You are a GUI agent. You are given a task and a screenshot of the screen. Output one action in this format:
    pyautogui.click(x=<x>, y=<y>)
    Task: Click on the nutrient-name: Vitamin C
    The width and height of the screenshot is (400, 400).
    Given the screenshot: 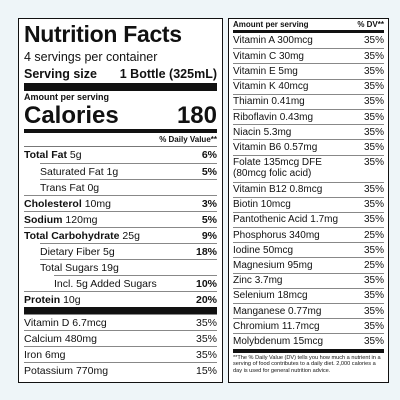 What is the action you would take?
    pyautogui.click(x=255, y=56)
    